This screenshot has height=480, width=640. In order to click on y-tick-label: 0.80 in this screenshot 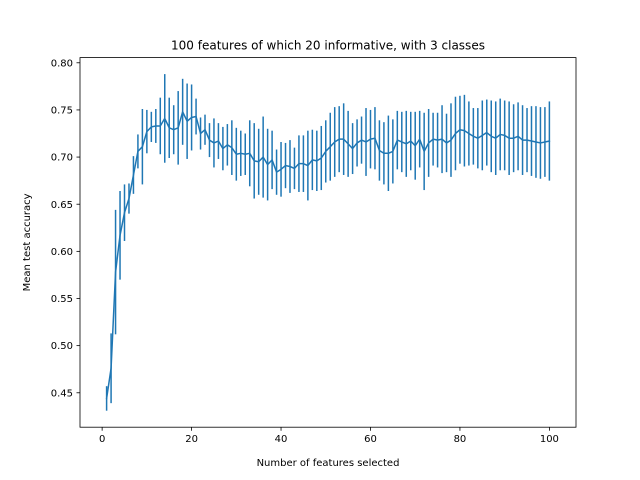, I will do `click(62, 63)`.